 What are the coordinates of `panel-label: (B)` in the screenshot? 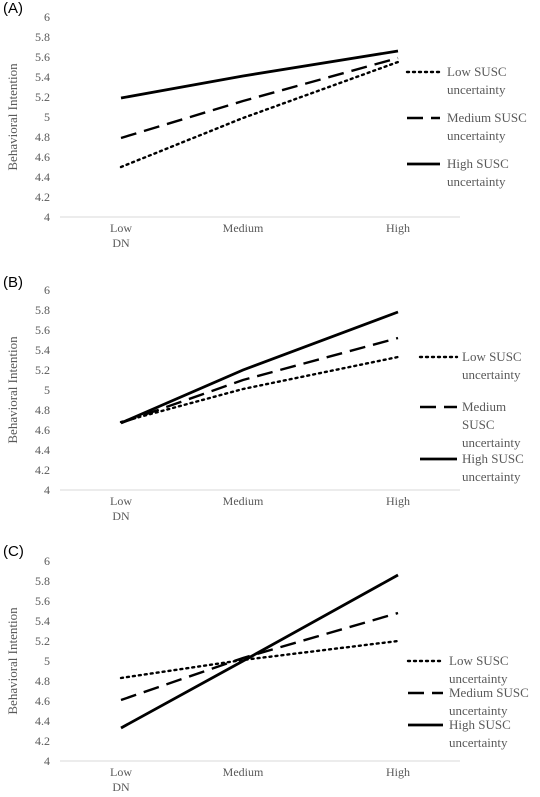 It's located at (13, 282).